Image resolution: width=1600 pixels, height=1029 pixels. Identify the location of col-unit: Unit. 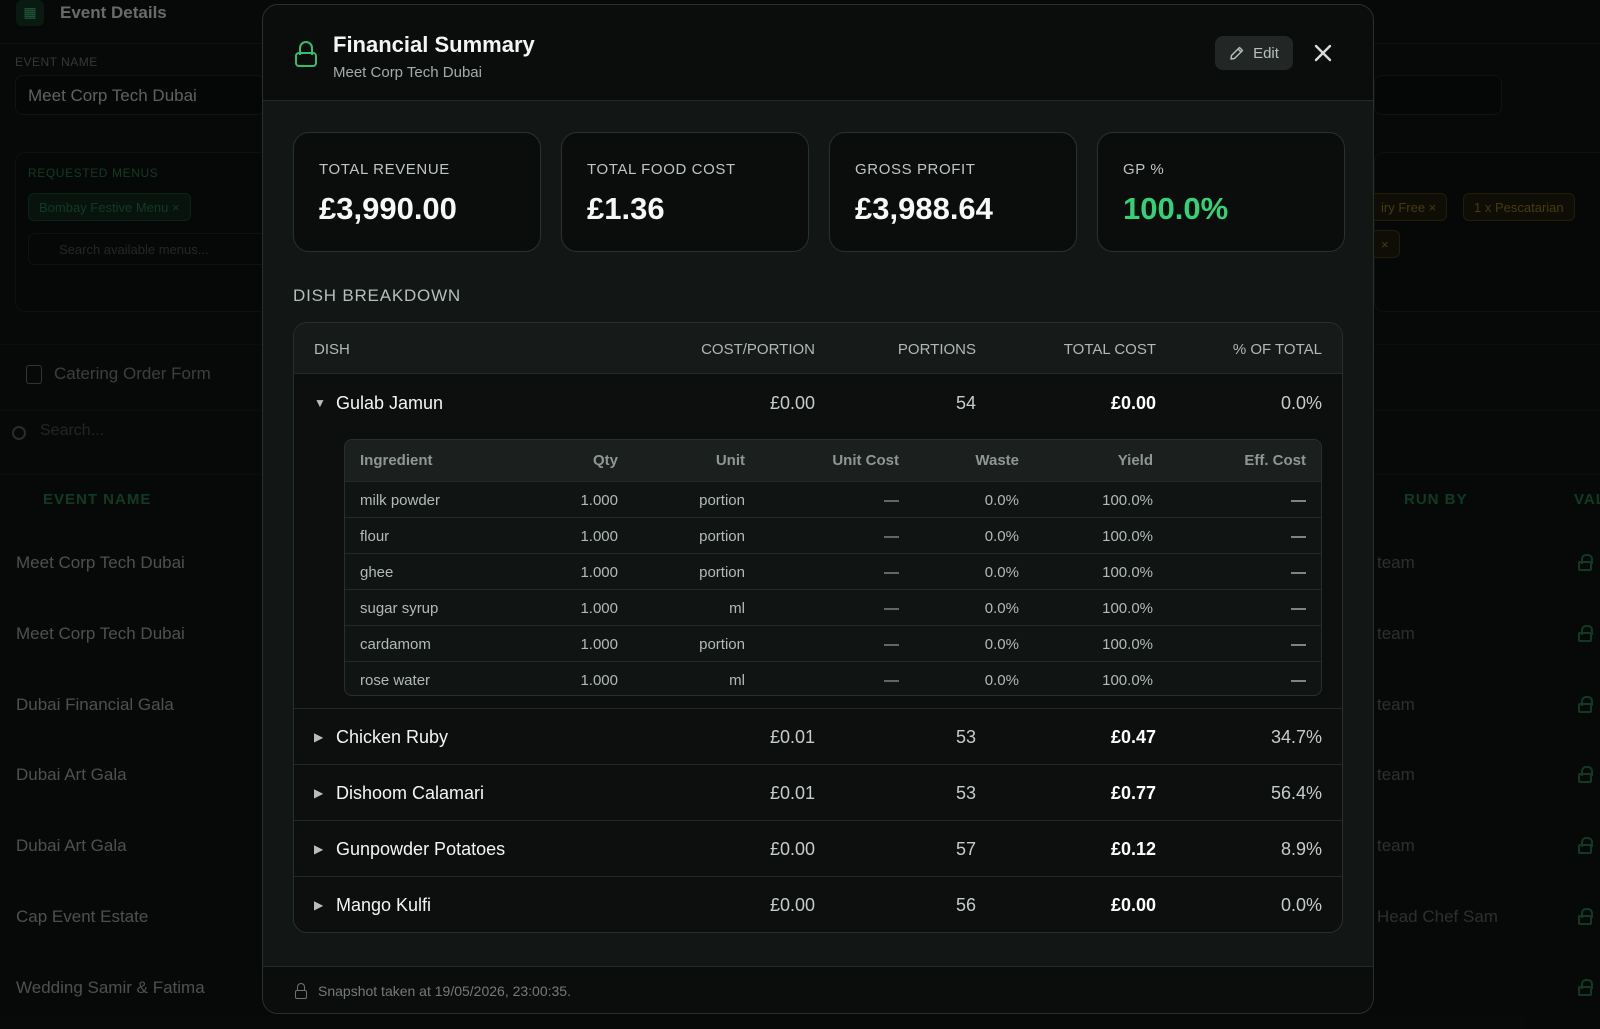
(730, 460).